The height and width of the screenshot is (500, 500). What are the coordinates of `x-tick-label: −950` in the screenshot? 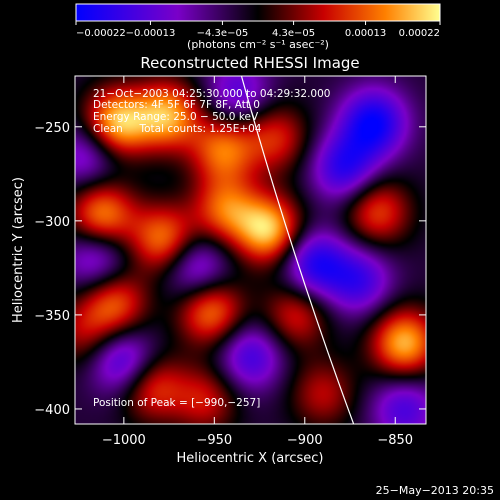 It's located at (214, 440).